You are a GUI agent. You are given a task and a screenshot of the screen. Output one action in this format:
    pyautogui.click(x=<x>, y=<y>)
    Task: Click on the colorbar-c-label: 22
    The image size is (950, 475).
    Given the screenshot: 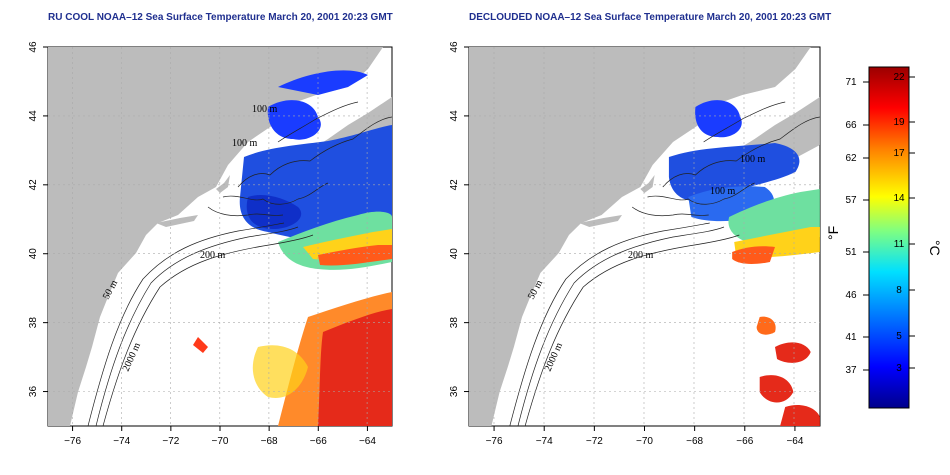 What is the action you would take?
    pyautogui.click(x=899, y=77)
    